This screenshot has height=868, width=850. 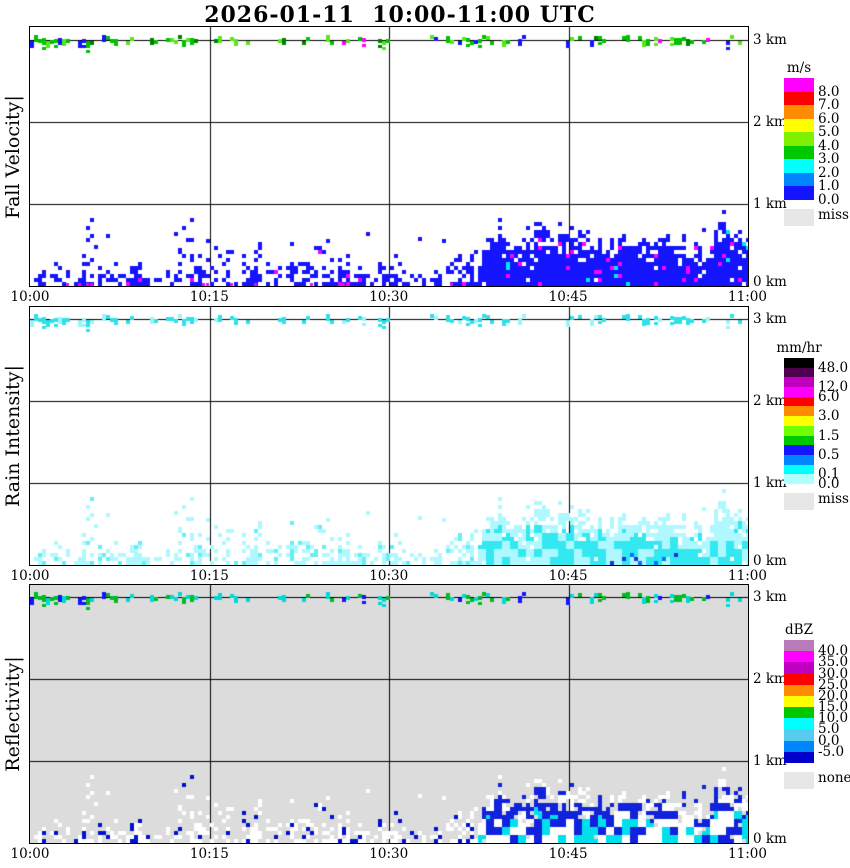 What do you see at coordinates (833, 695) in the screenshot?
I see `legend-value-label: 20.0` at bounding box center [833, 695].